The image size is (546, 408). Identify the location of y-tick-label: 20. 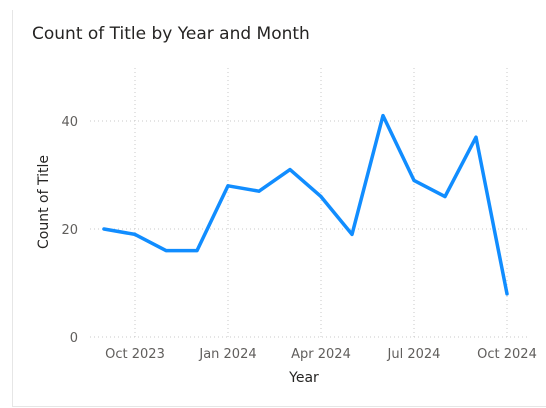
(69, 230).